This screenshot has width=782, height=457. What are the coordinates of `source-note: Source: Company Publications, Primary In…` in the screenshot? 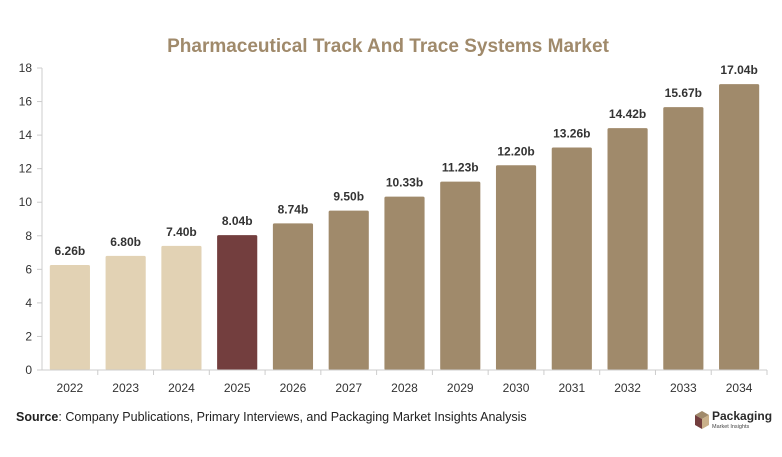 It's located at (271, 417).